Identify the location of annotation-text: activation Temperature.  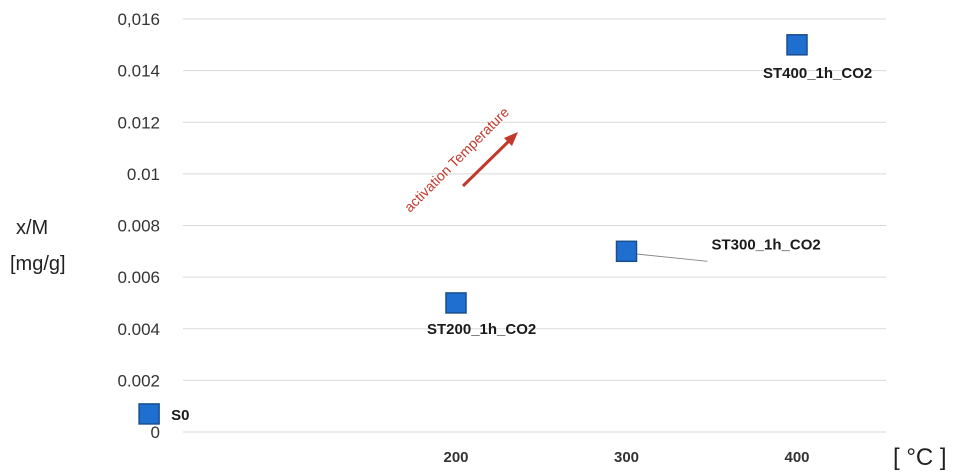
(456, 159).